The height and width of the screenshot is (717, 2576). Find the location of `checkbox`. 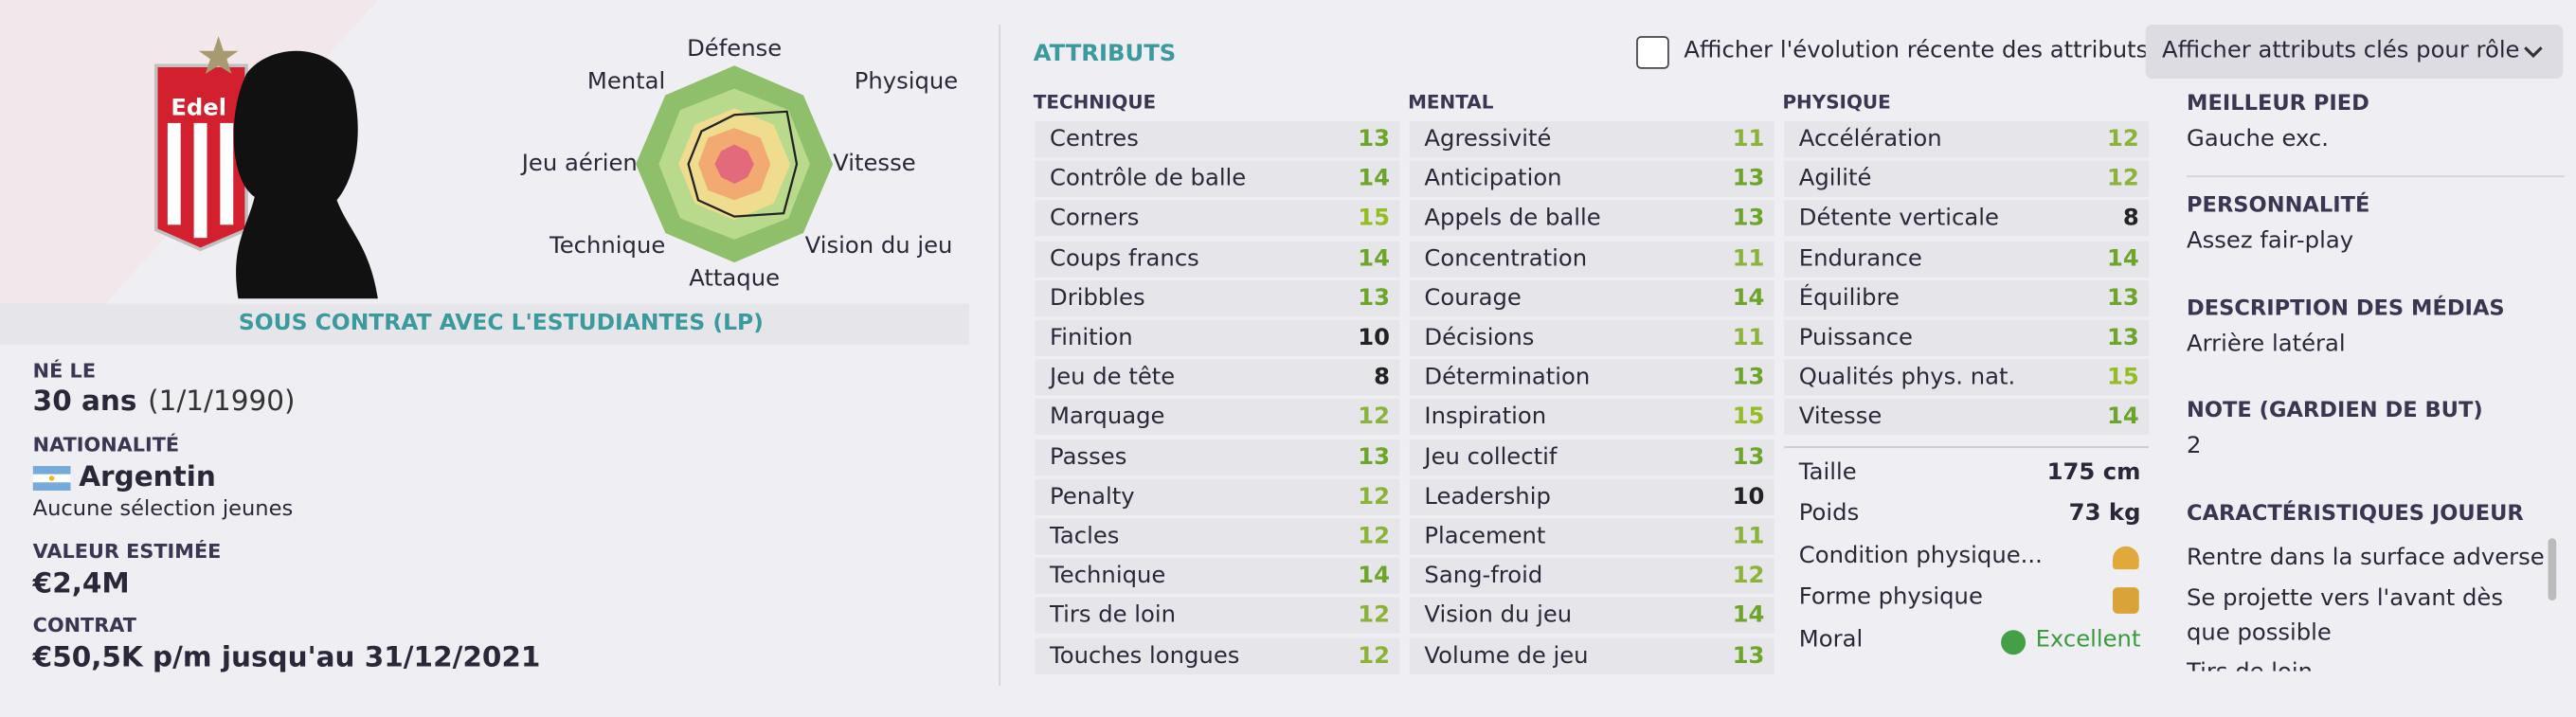

checkbox is located at coordinates (1652, 52).